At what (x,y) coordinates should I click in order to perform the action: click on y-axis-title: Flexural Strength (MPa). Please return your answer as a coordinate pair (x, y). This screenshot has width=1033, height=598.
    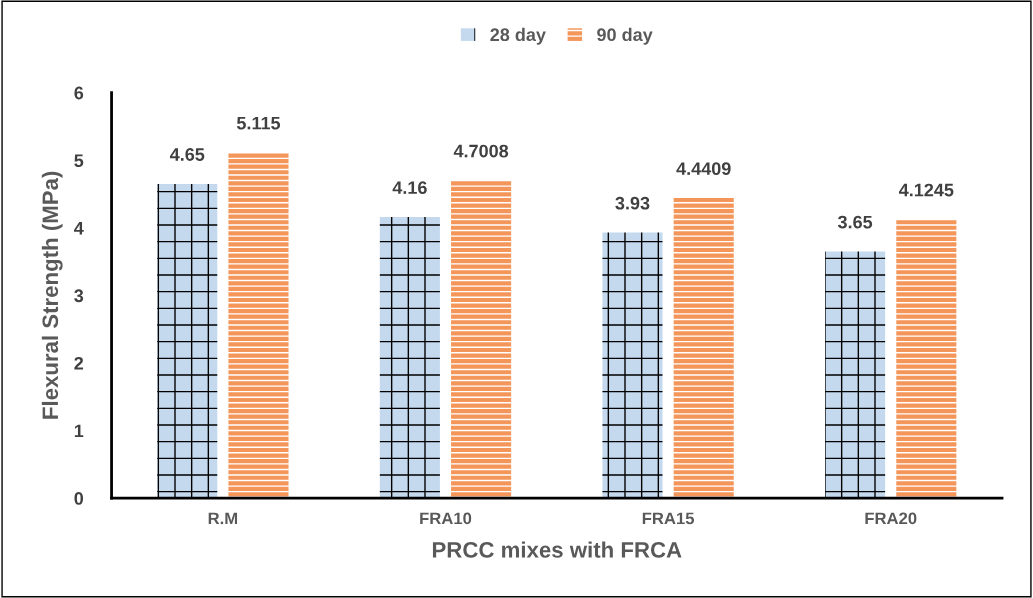
    Looking at the image, I should click on (52, 295).